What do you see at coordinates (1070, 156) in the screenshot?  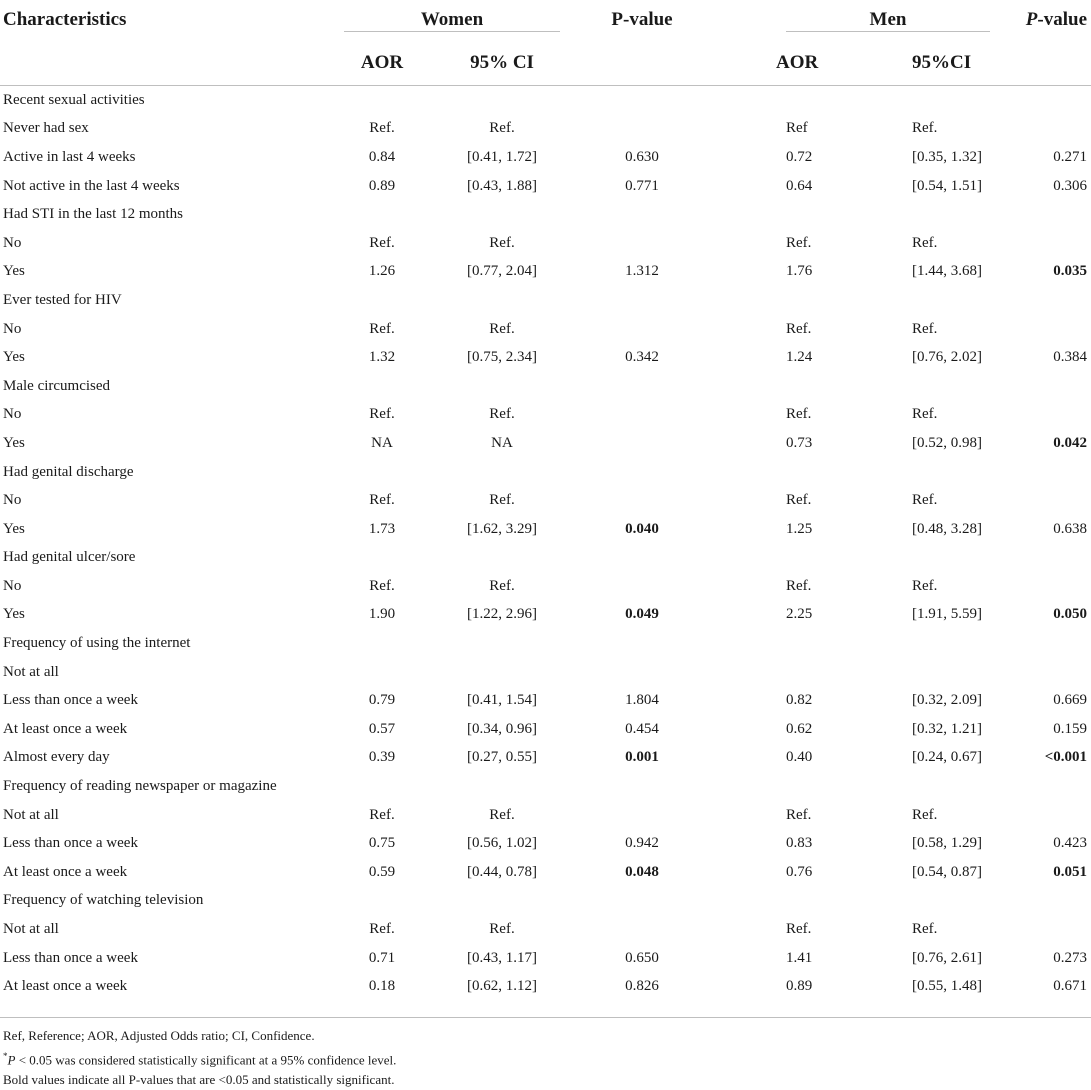 I see `men-pvalue-cell: 0.271` at bounding box center [1070, 156].